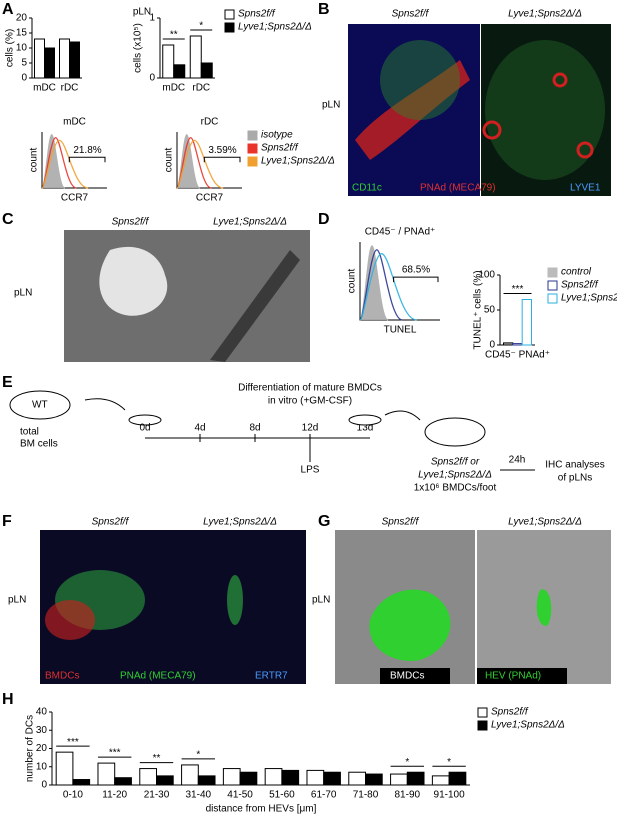  Describe the element at coordinates (546, 110) in the screenshot. I see `micrograph` at that location.